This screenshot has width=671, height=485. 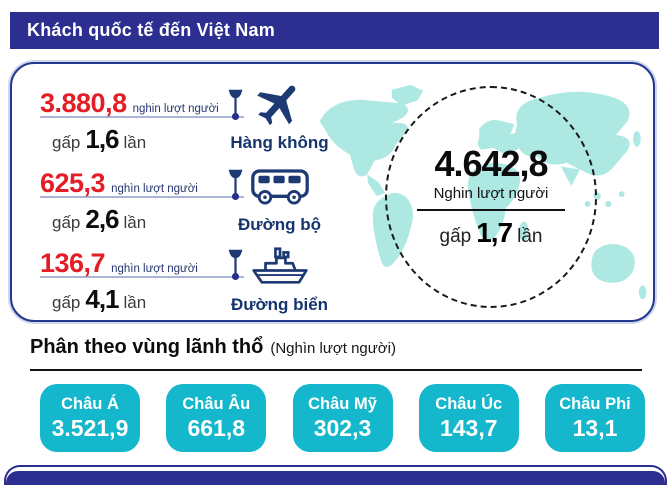 I want to click on stat-air-growth: gấp 1,6 lần, so click(x=205, y=139).